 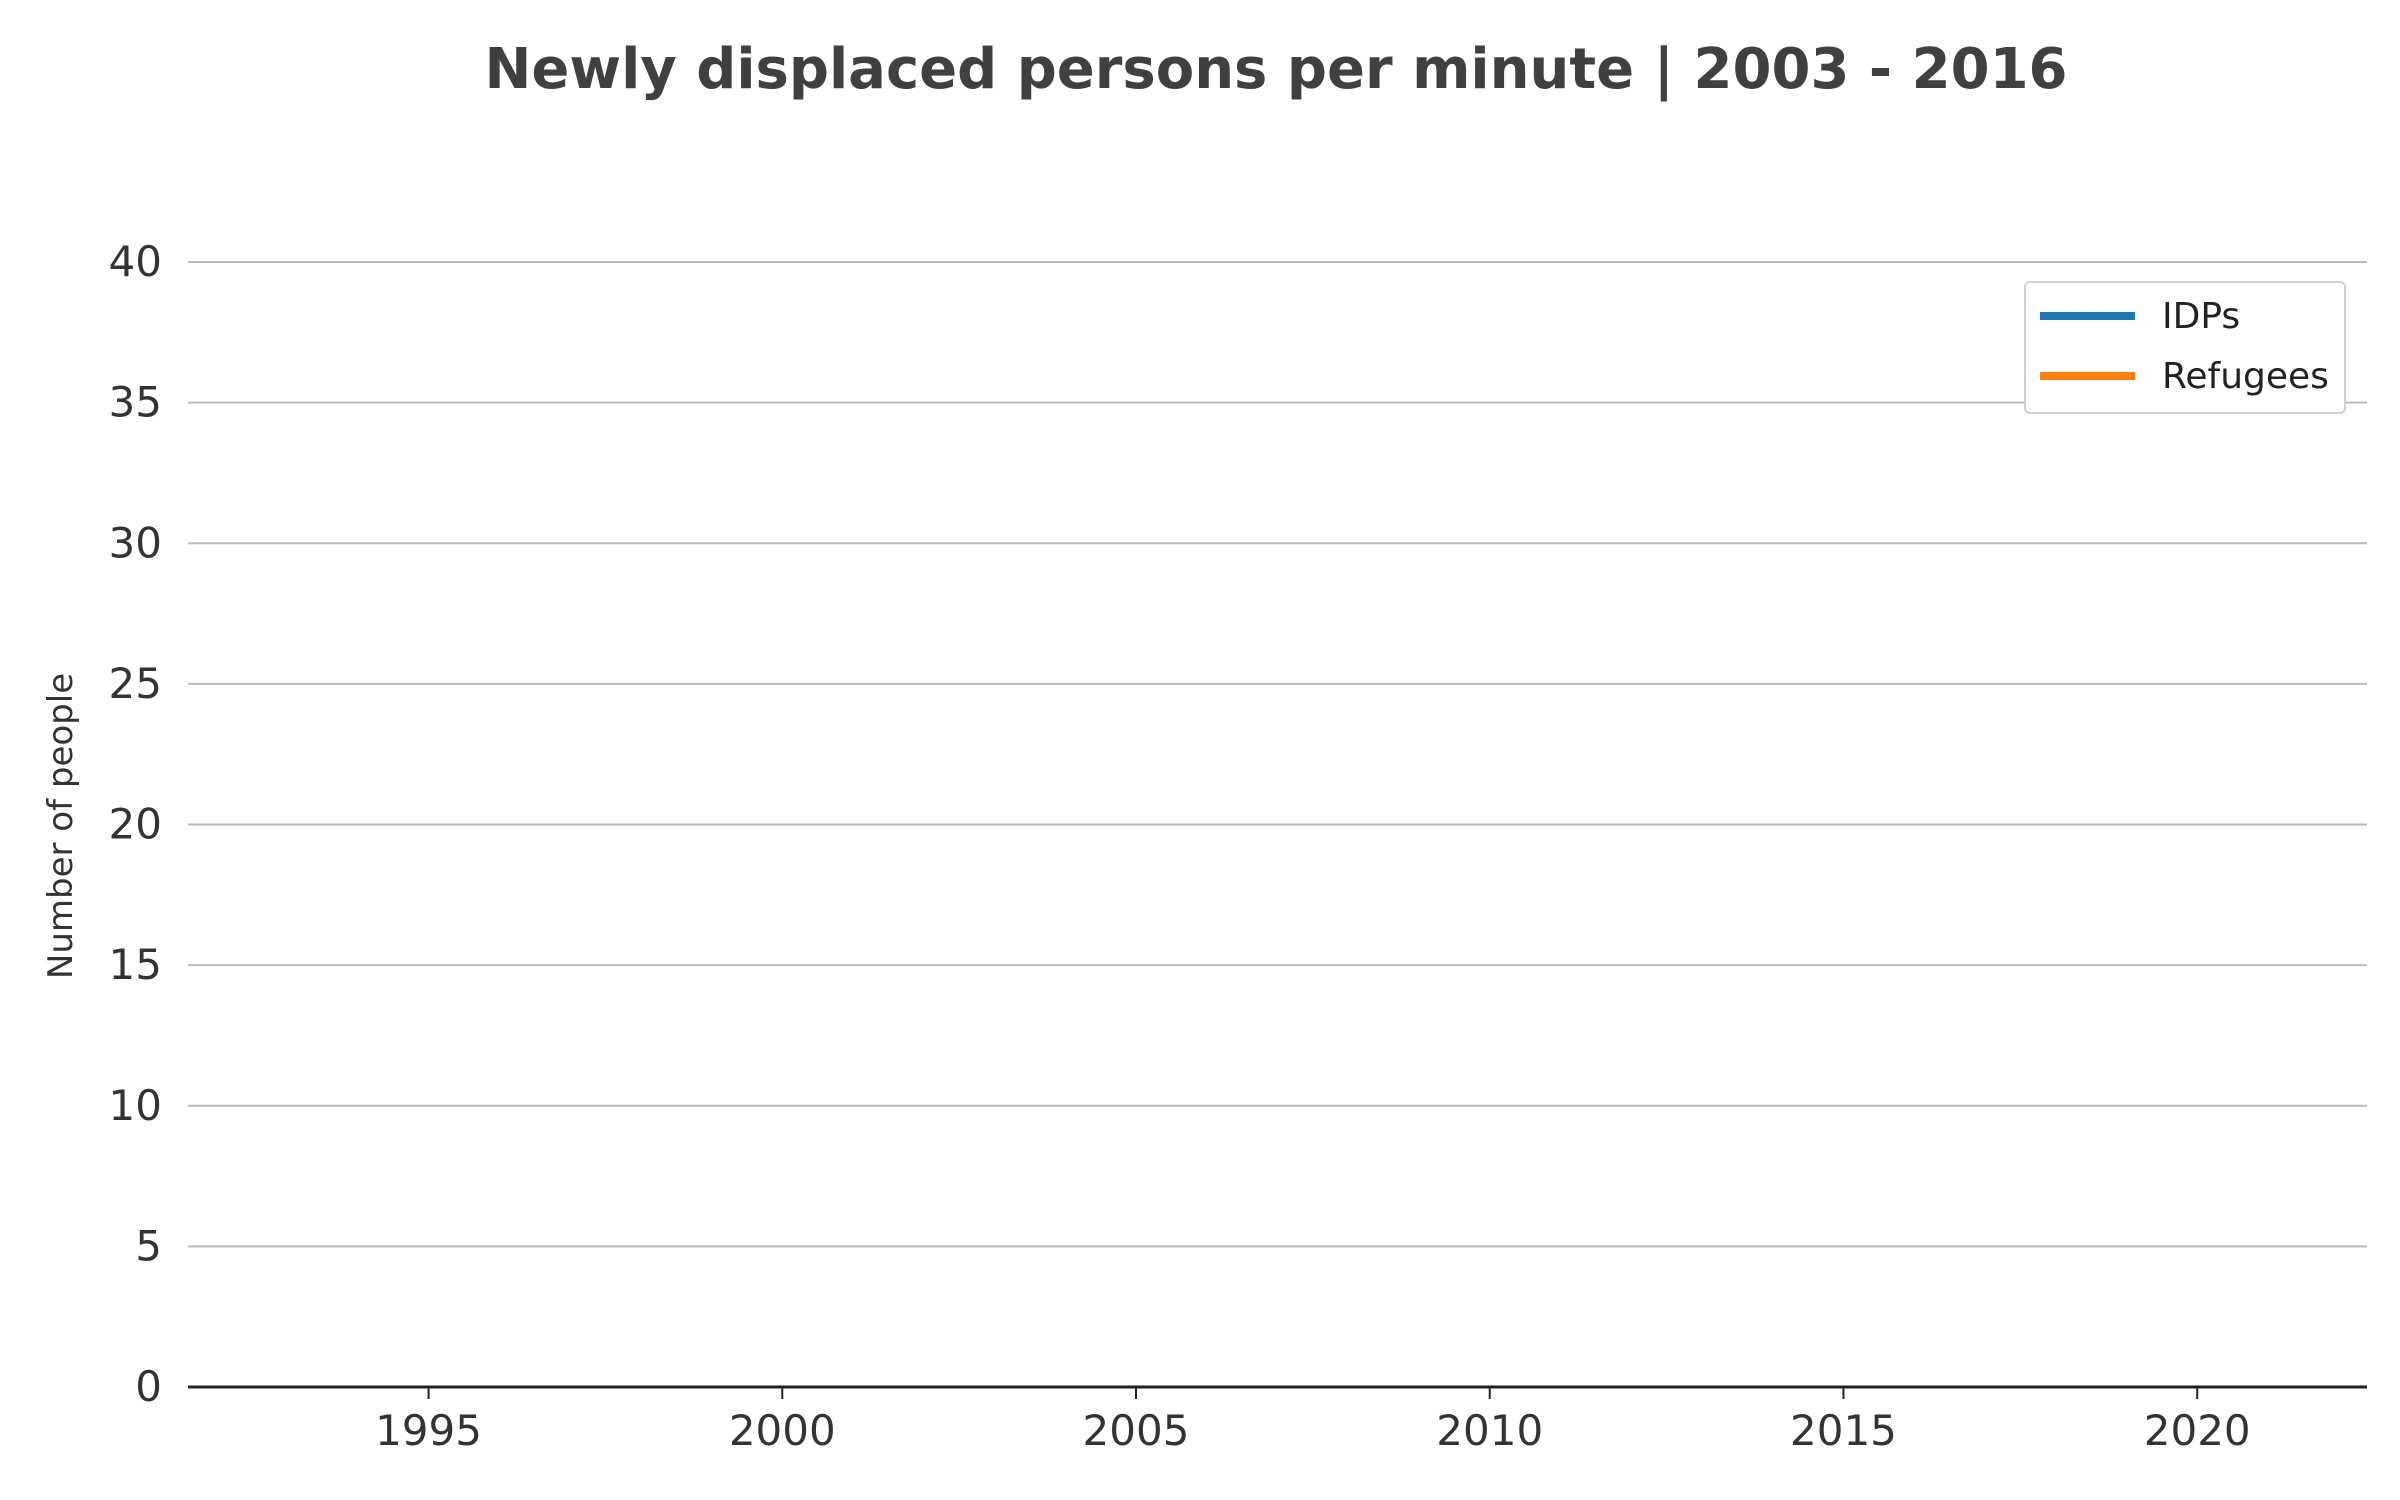 I want to click on x-tick-label: 2020, so click(x=2197, y=1430).